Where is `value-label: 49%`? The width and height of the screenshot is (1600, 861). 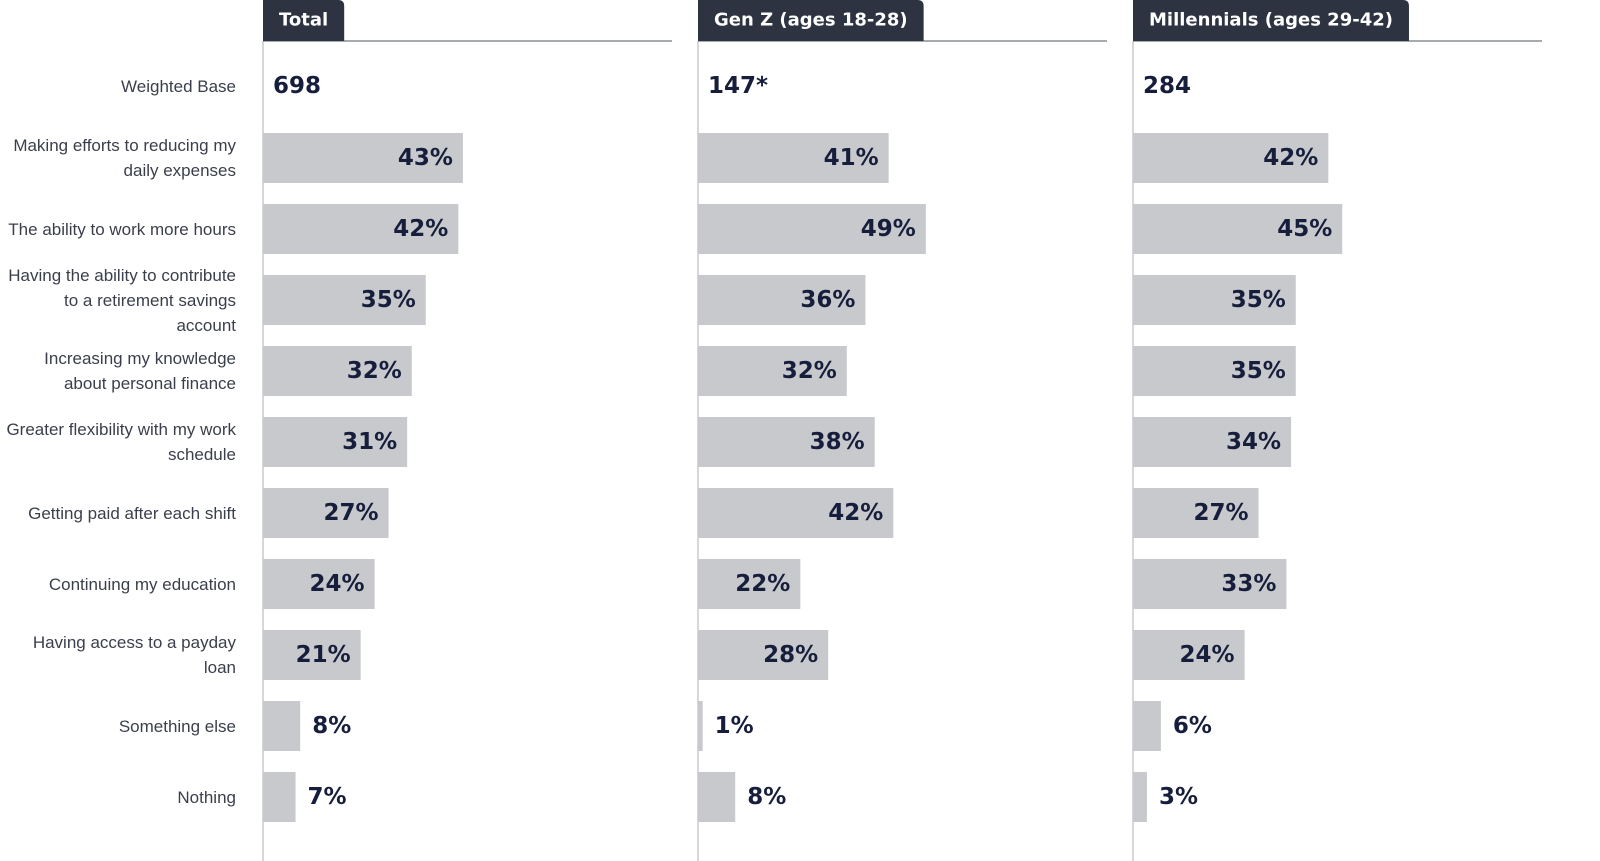
value-label: 49% is located at coordinates (888, 229).